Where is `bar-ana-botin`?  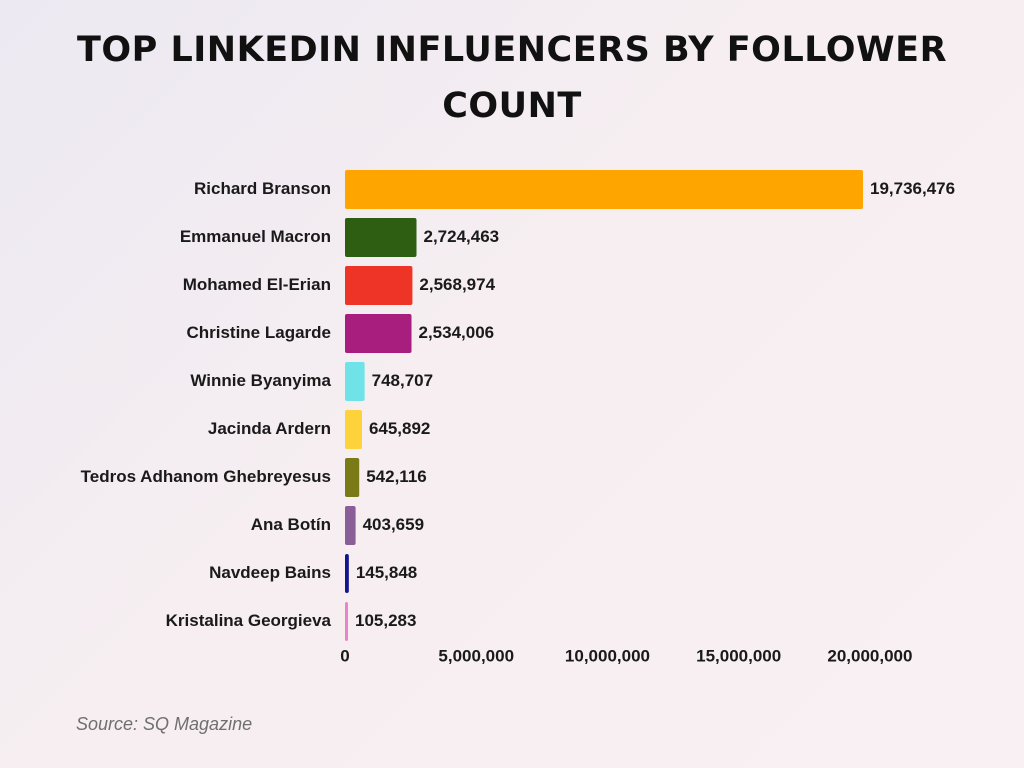 bar-ana-botin is located at coordinates (350, 525).